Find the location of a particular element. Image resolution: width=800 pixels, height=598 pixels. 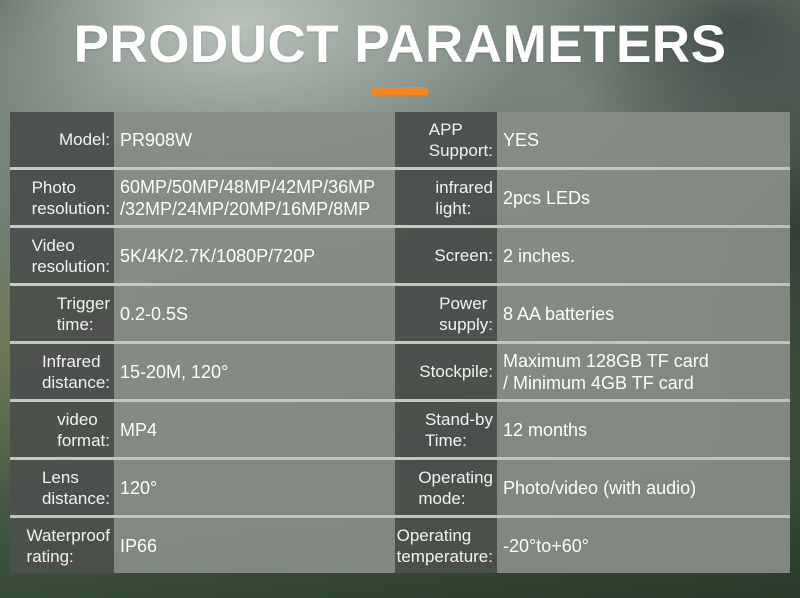

spec-label-operating-temperature: Operating temperature: is located at coordinates (446, 545).